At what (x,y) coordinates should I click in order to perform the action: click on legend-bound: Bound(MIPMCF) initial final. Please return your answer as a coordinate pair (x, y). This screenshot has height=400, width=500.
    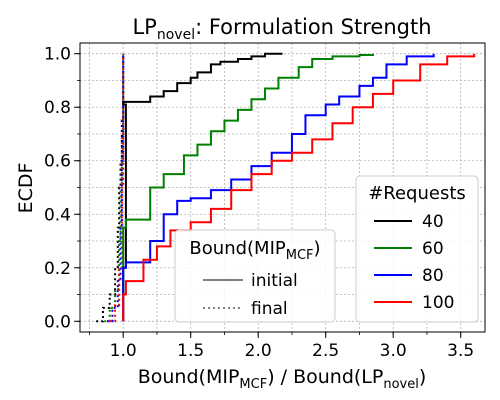
    Looking at the image, I should click on (255, 276).